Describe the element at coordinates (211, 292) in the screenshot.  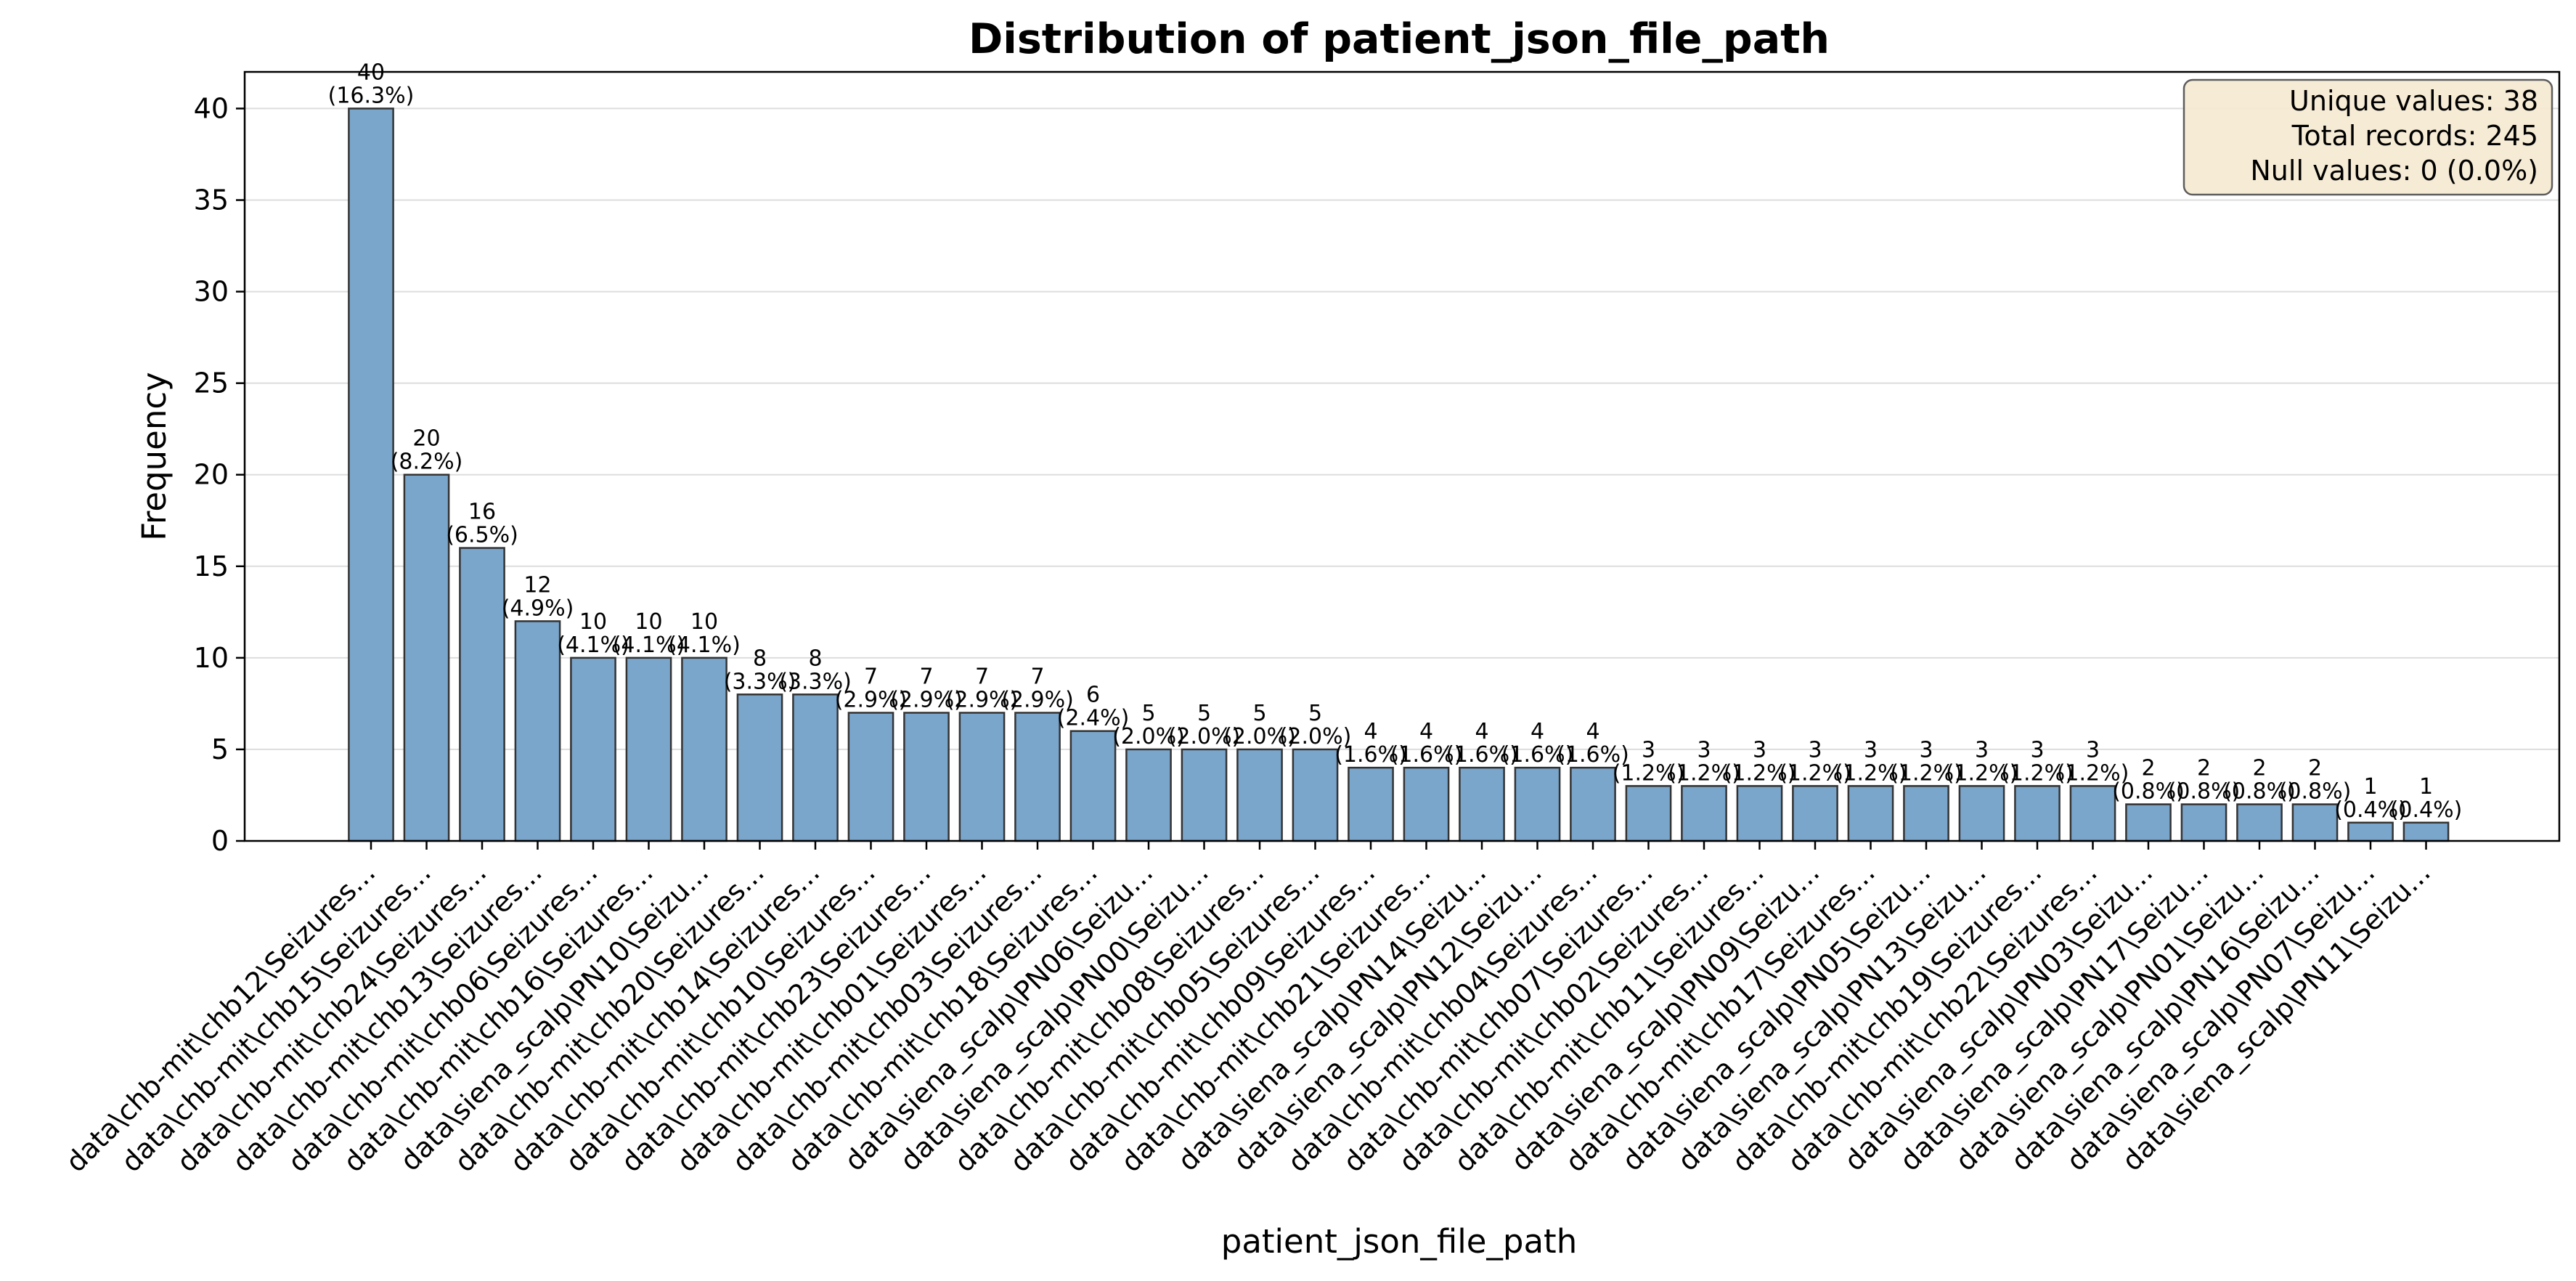
I see `y-tick-label: 30` at that location.